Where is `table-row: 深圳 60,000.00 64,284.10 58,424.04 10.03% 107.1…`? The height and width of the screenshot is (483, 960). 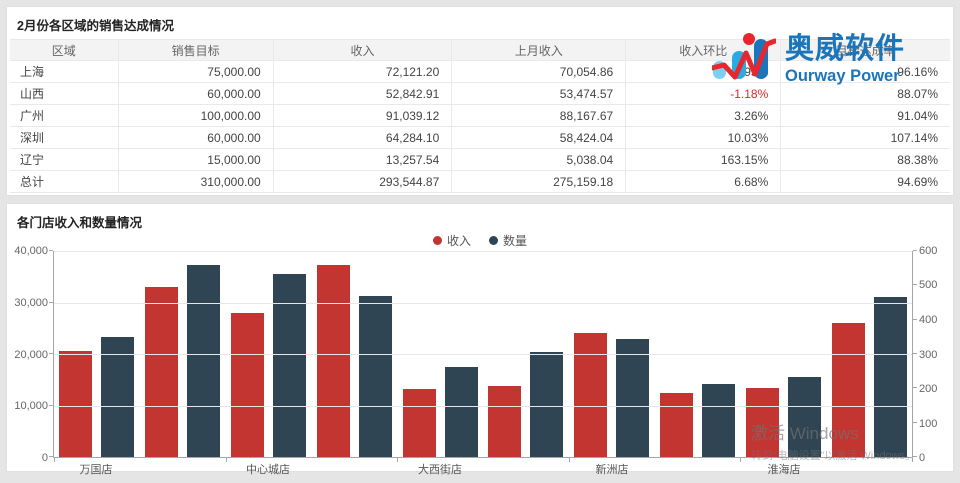 table-row: 深圳 60,000.00 64,284.10 58,424.04 10.03% 107.1… is located at coordinates (480, 137).